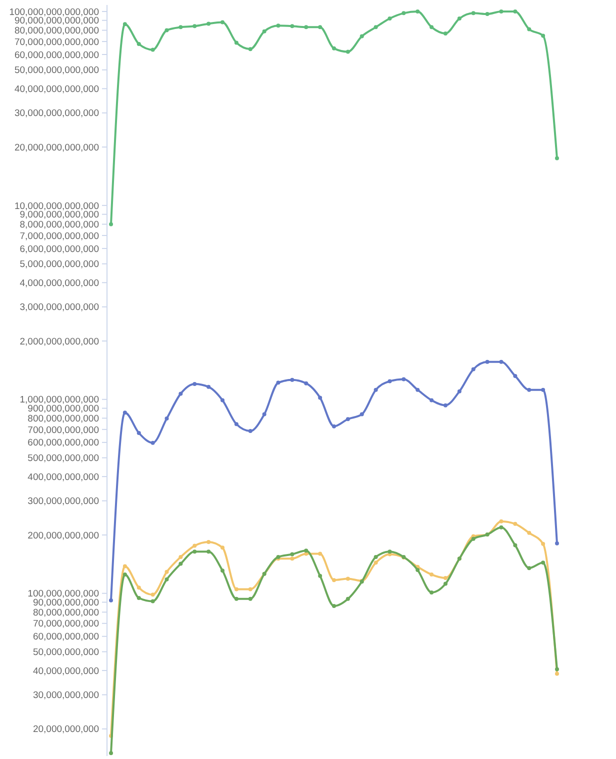 This screenshot has width=616, height=759. Describe the element at coordinates (65, 624) in the screenshot. I see `y-tick-label: 70,000,000,000` at that location.